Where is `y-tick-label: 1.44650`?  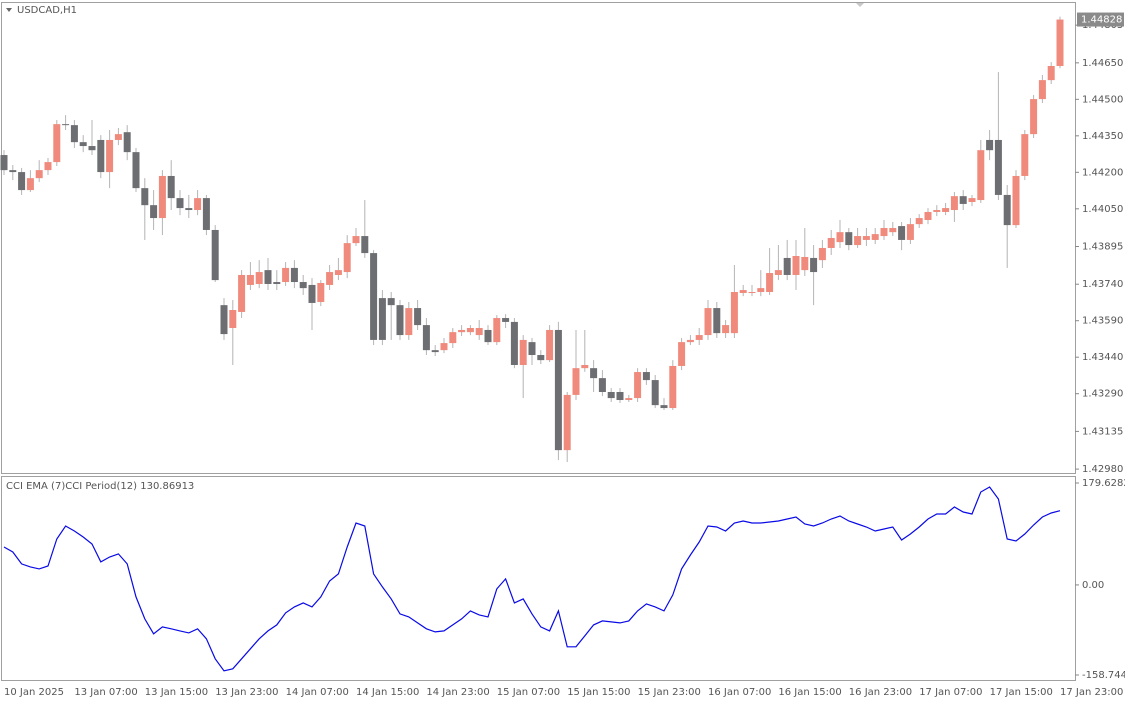 y-tick-label: 1.44650 is located at coordinates (1102, 63).